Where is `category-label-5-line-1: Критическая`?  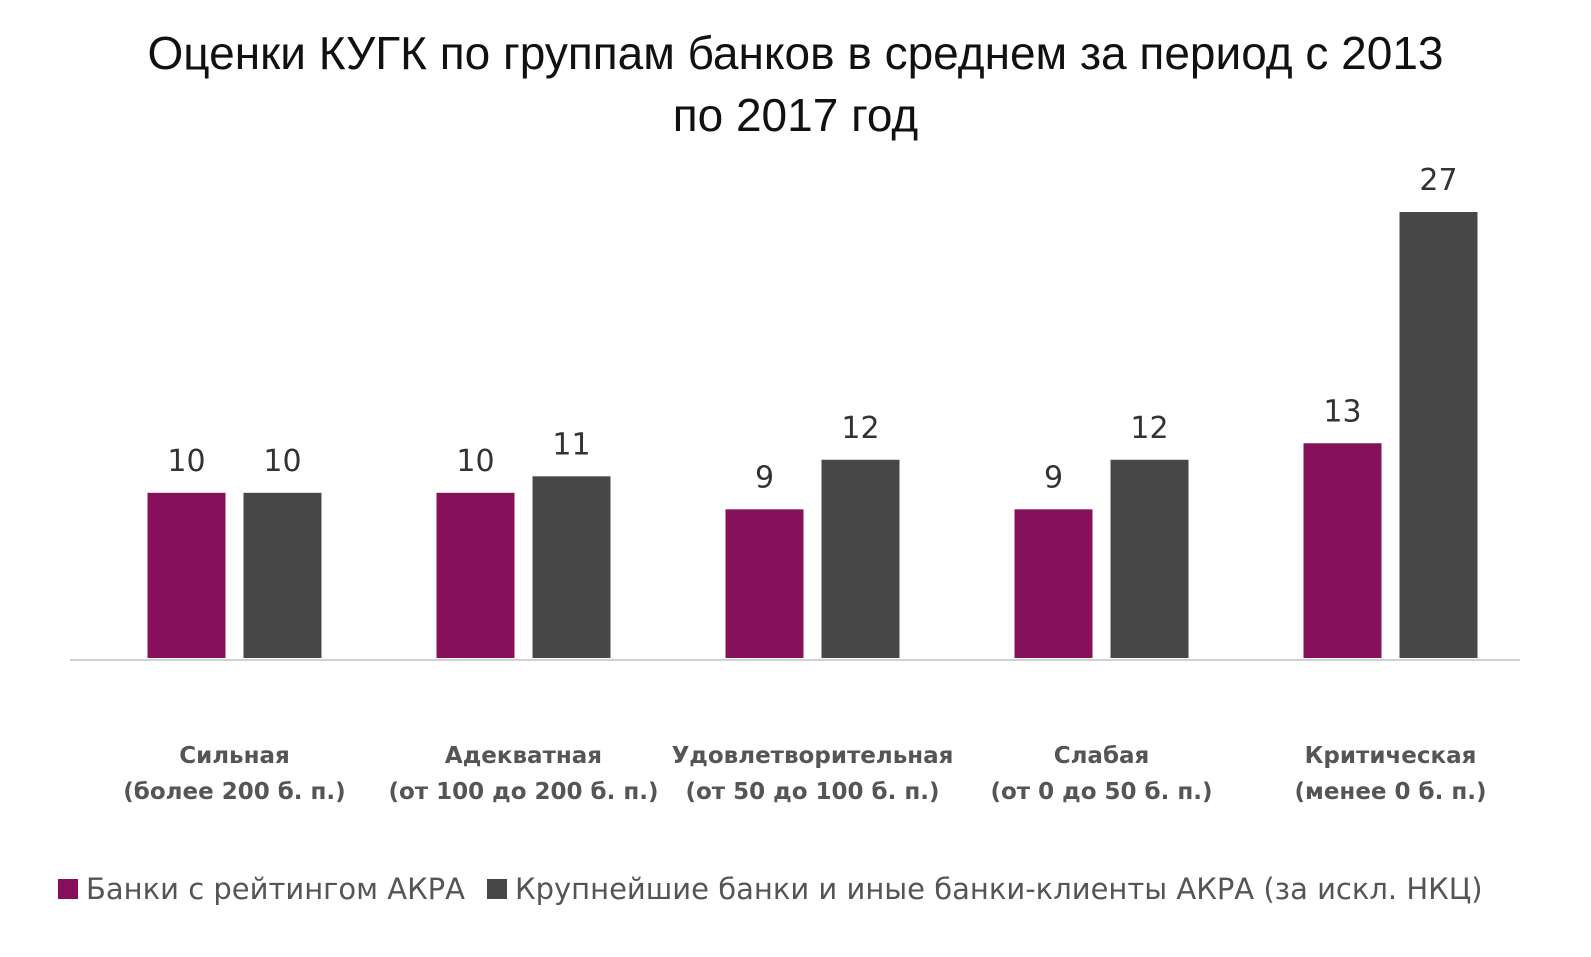 category-label-5-line-1: Критическая is located at coordinates (1391, 756).